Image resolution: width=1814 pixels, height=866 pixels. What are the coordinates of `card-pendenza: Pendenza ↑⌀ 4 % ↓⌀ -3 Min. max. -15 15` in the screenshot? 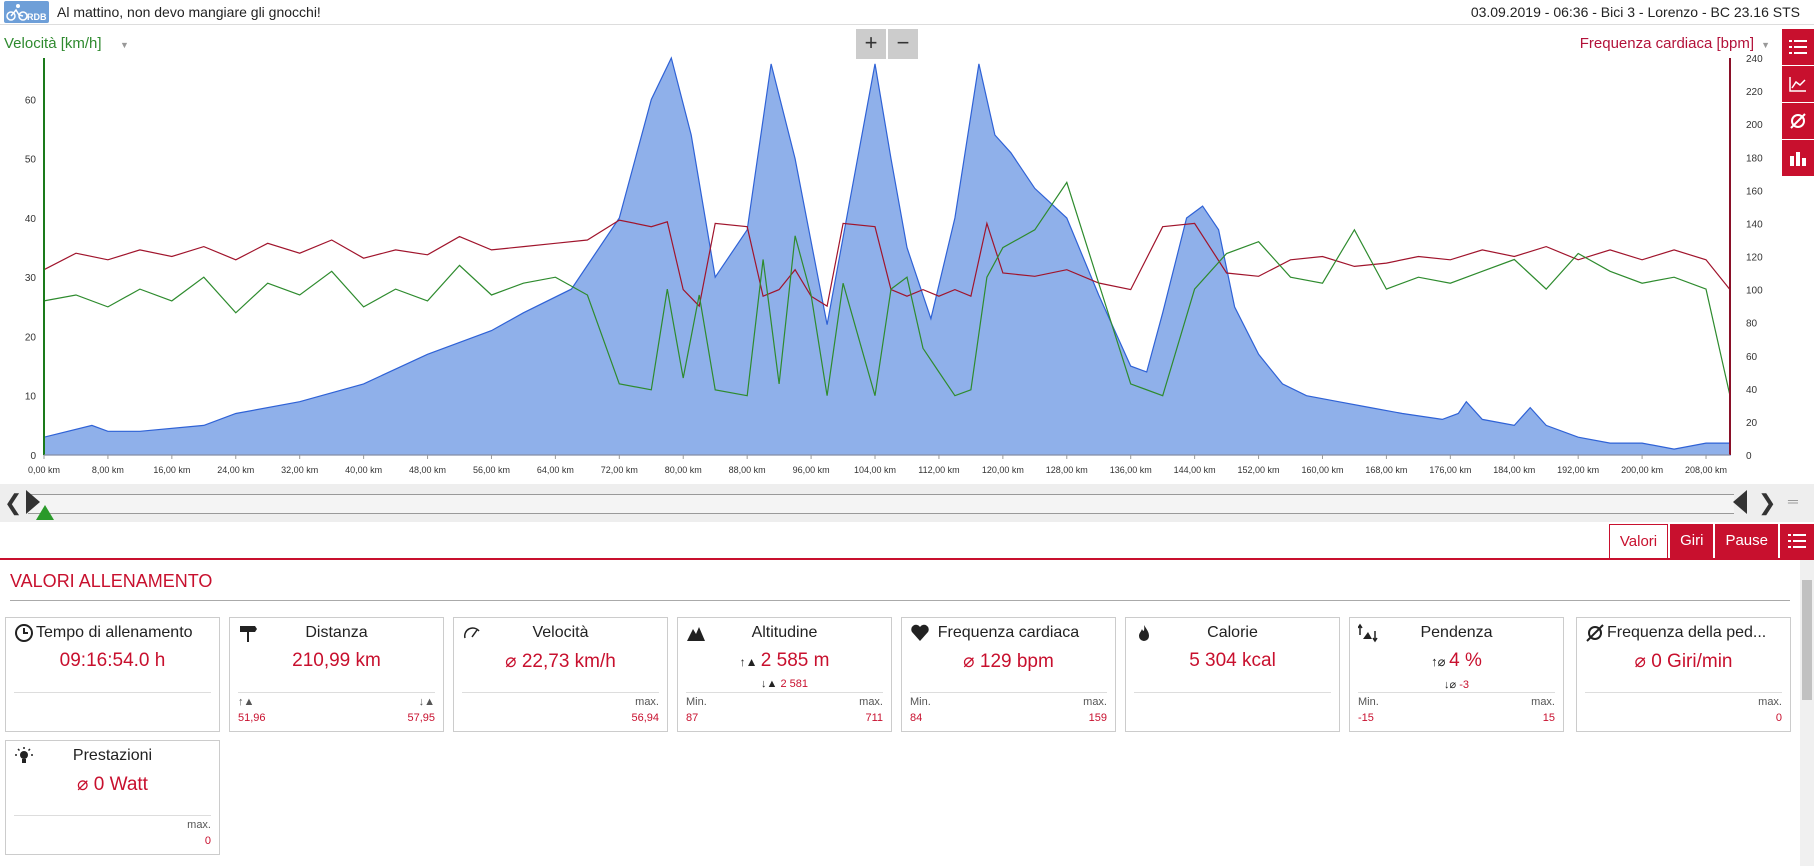 It's located at (1456, 674).